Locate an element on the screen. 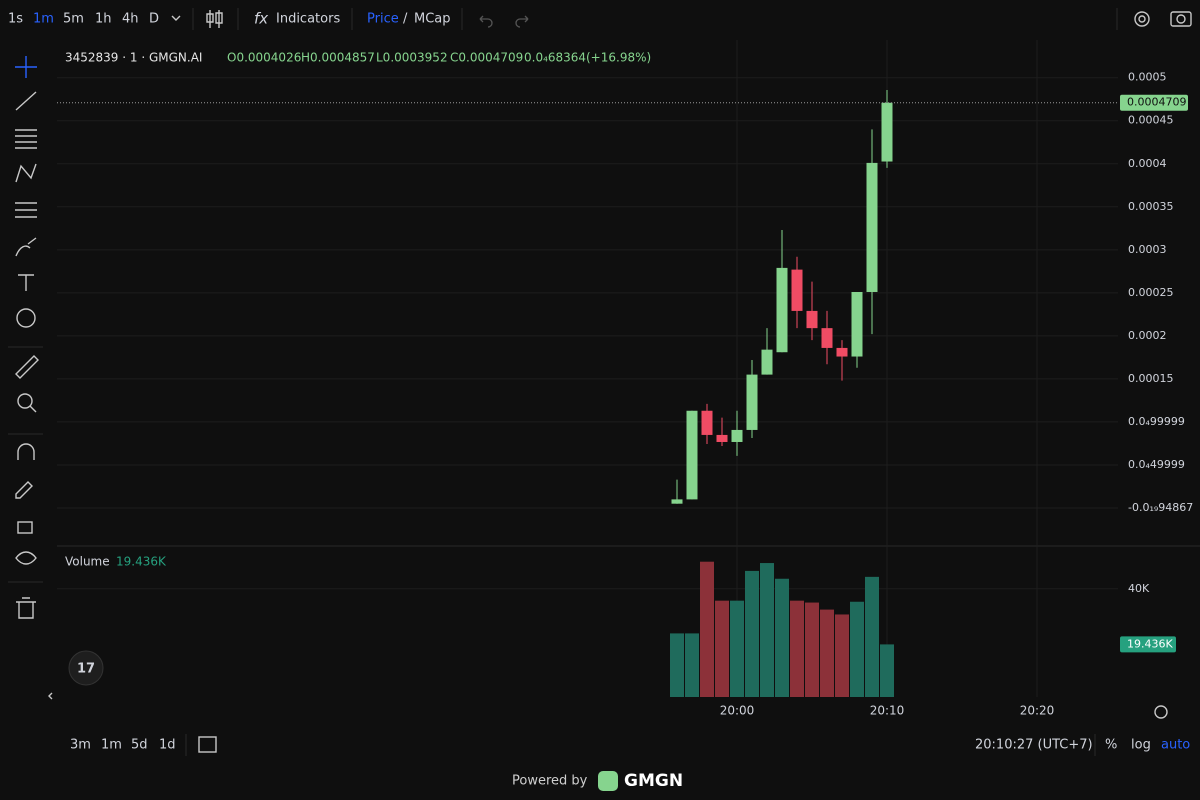 The height and width of the screenshot is (800, 1200). y-tick-label: 0.0005 is located at coordinates (1147, 77).